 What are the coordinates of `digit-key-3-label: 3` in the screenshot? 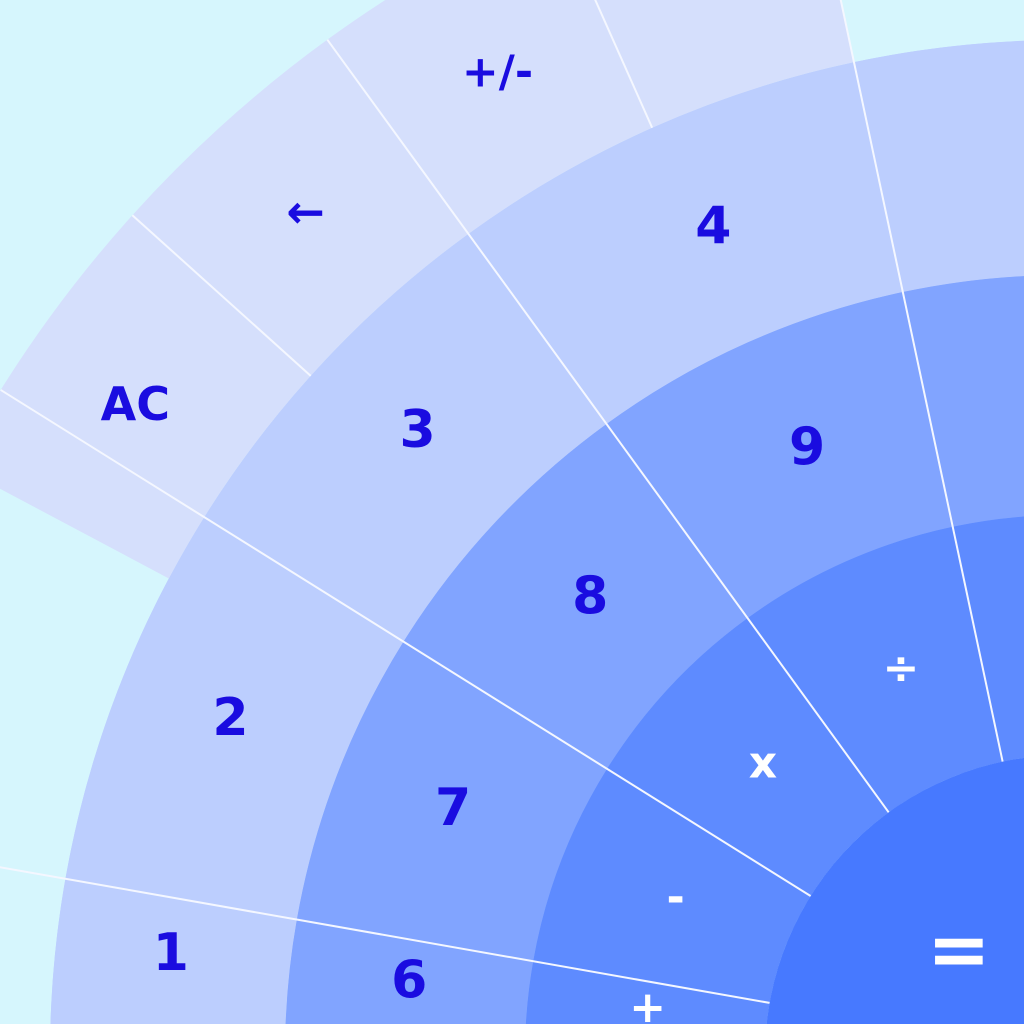 It's located at (418, 430).